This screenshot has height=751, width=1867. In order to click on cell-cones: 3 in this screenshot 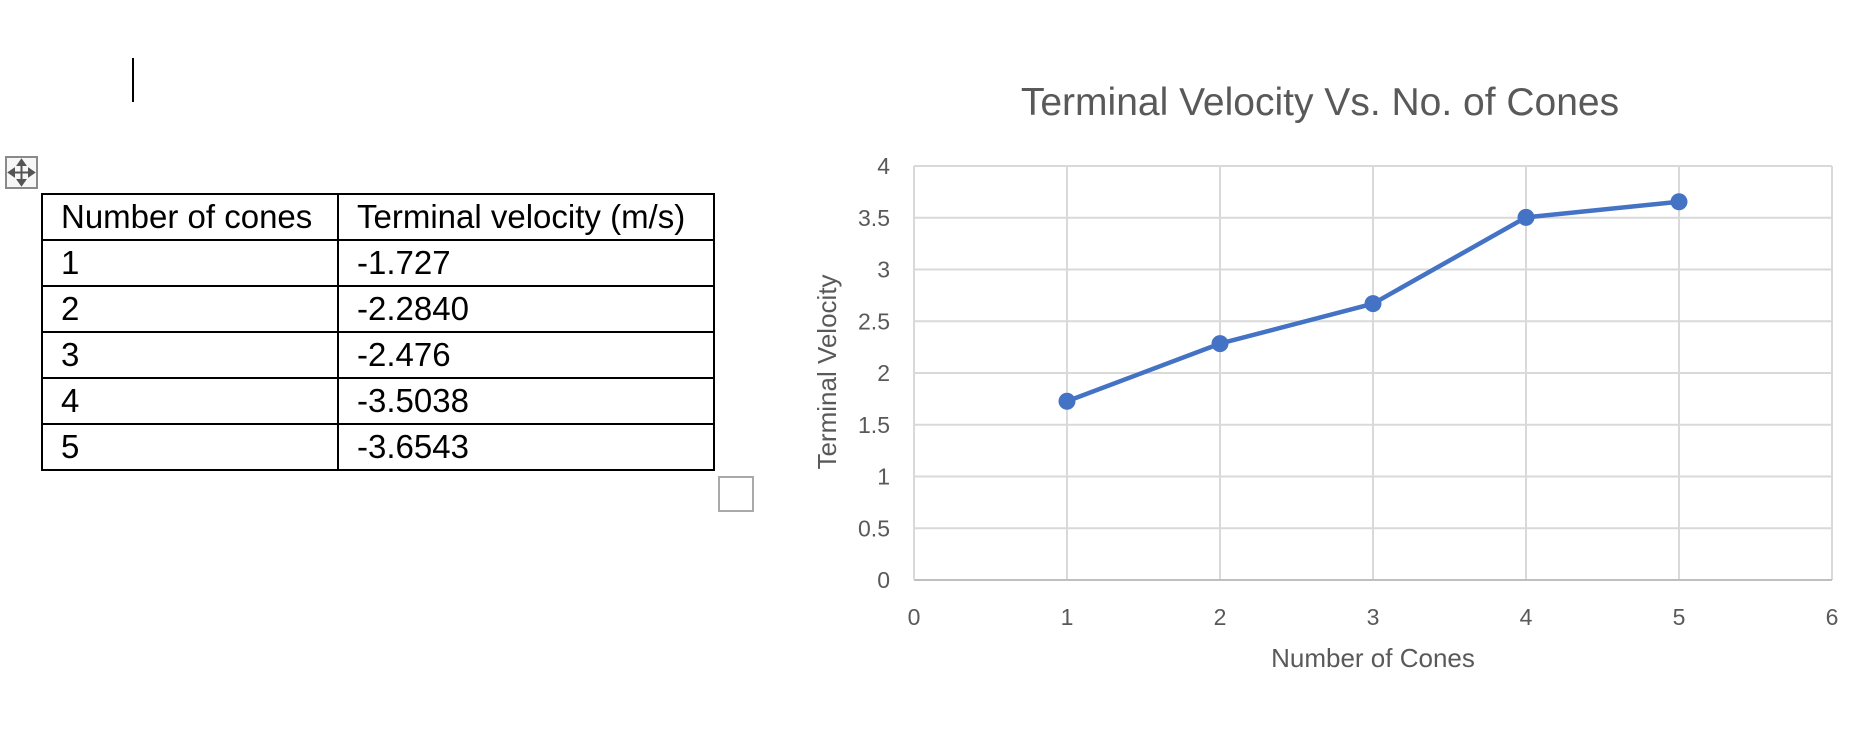, I will do `click(190, 355)`.